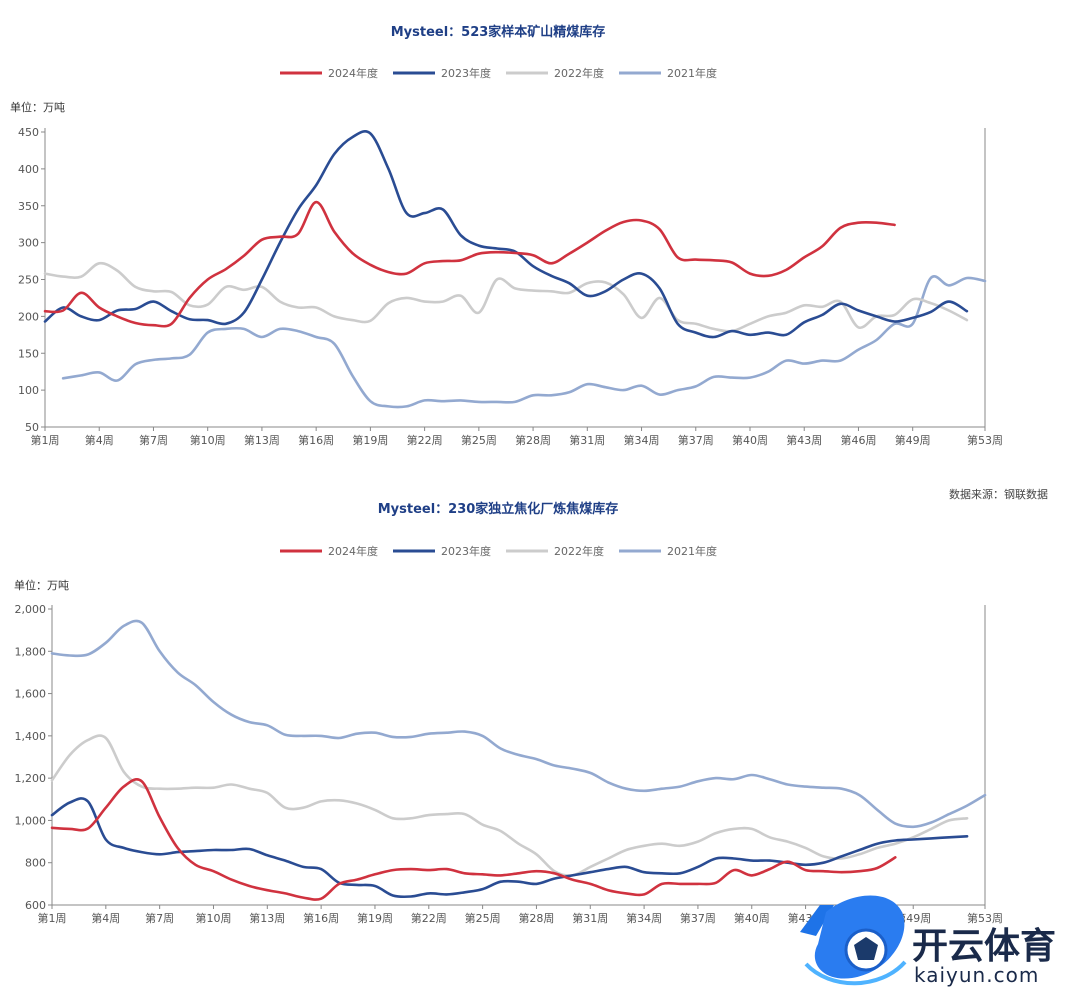 The image size is (1080, 1004). I want to click on y-tick-label: 1,400, so click(31, 736).